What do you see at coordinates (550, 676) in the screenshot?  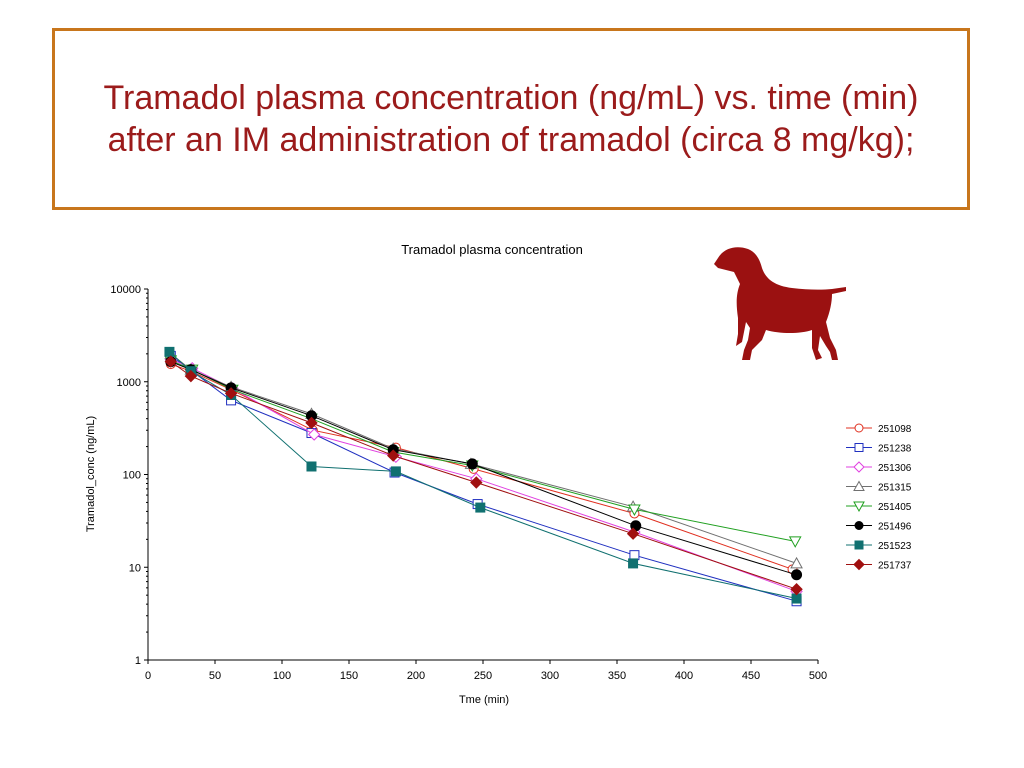 I see `x-tick-label: 300` at bounding box center [550, 676].